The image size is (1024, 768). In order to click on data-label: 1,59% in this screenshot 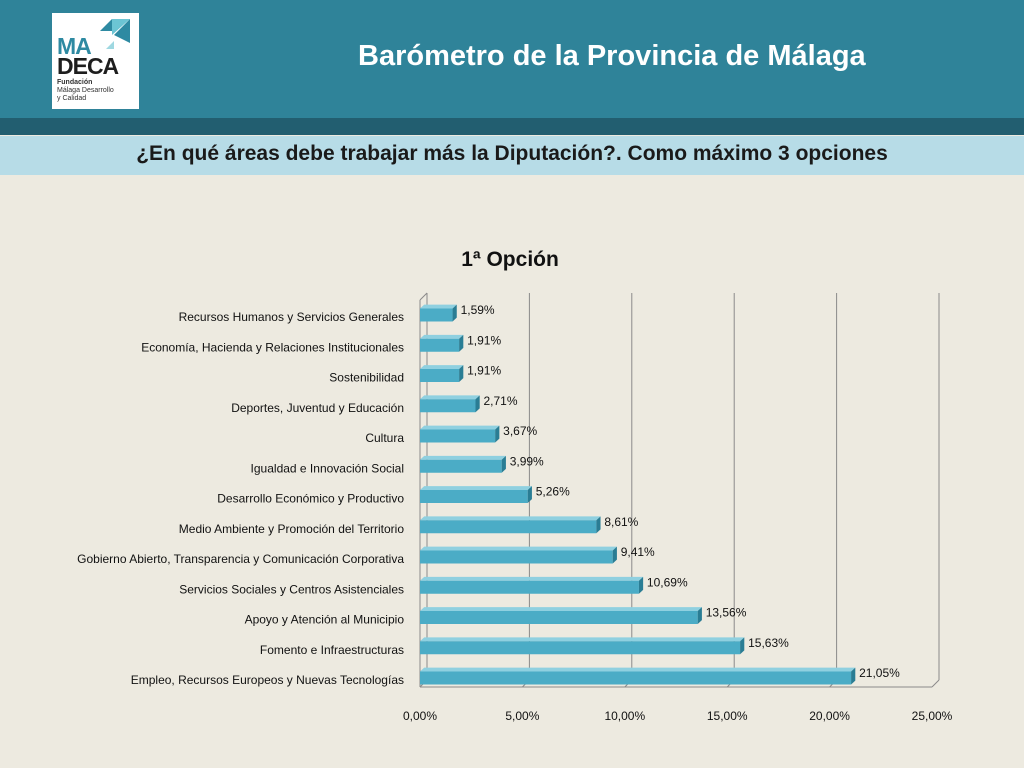, I will do `click(478, 310)`.